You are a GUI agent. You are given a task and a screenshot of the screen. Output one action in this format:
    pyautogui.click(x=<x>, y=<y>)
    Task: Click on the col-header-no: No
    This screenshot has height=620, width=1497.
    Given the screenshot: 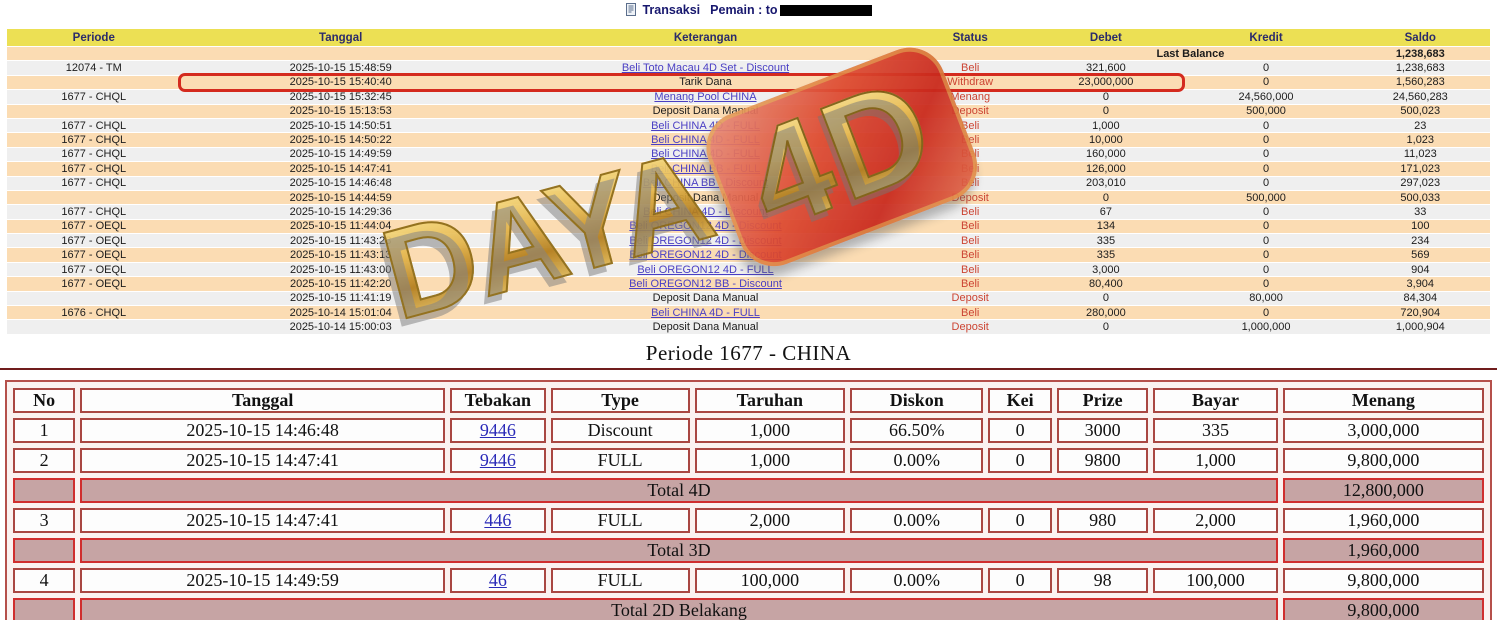 What is the action you would take?
    pyautogui.click(x=44, y=400)
    